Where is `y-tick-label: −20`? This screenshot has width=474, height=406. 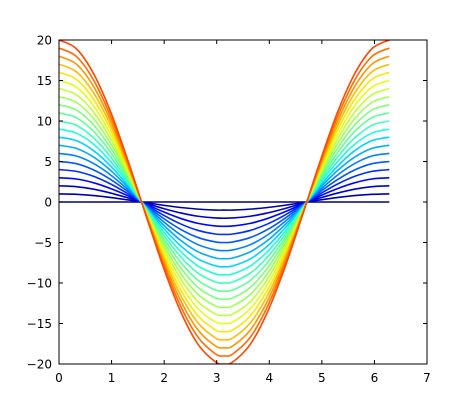
y-tick-label: −20 is located at coordinates (39, 365).